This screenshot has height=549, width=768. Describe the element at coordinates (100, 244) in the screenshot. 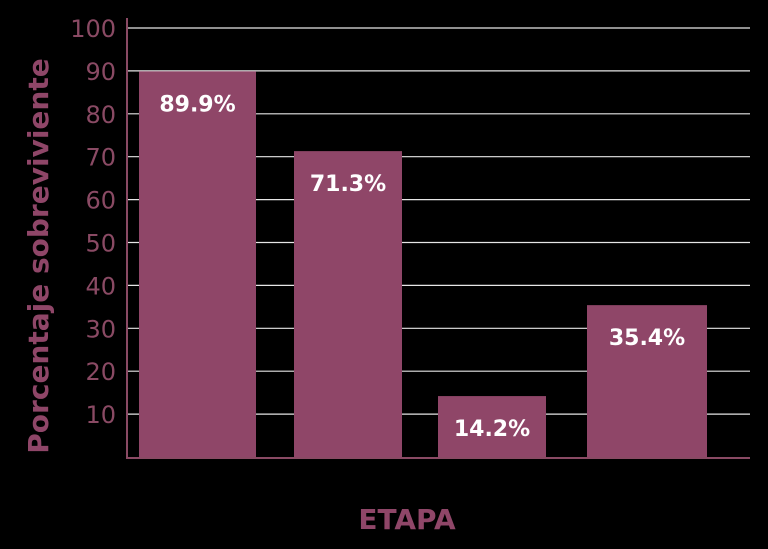

I see `y-tick-label-50: 50` at that location.